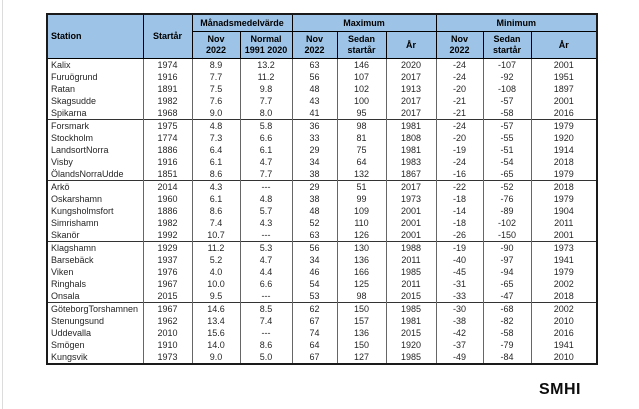 Image resolution: width=639 pixels, height=409 pixels. What do you see at coordinates (411, 308) in the screenshot?
I see `max-year-cell: 1985` at bounding box center [411, 308].